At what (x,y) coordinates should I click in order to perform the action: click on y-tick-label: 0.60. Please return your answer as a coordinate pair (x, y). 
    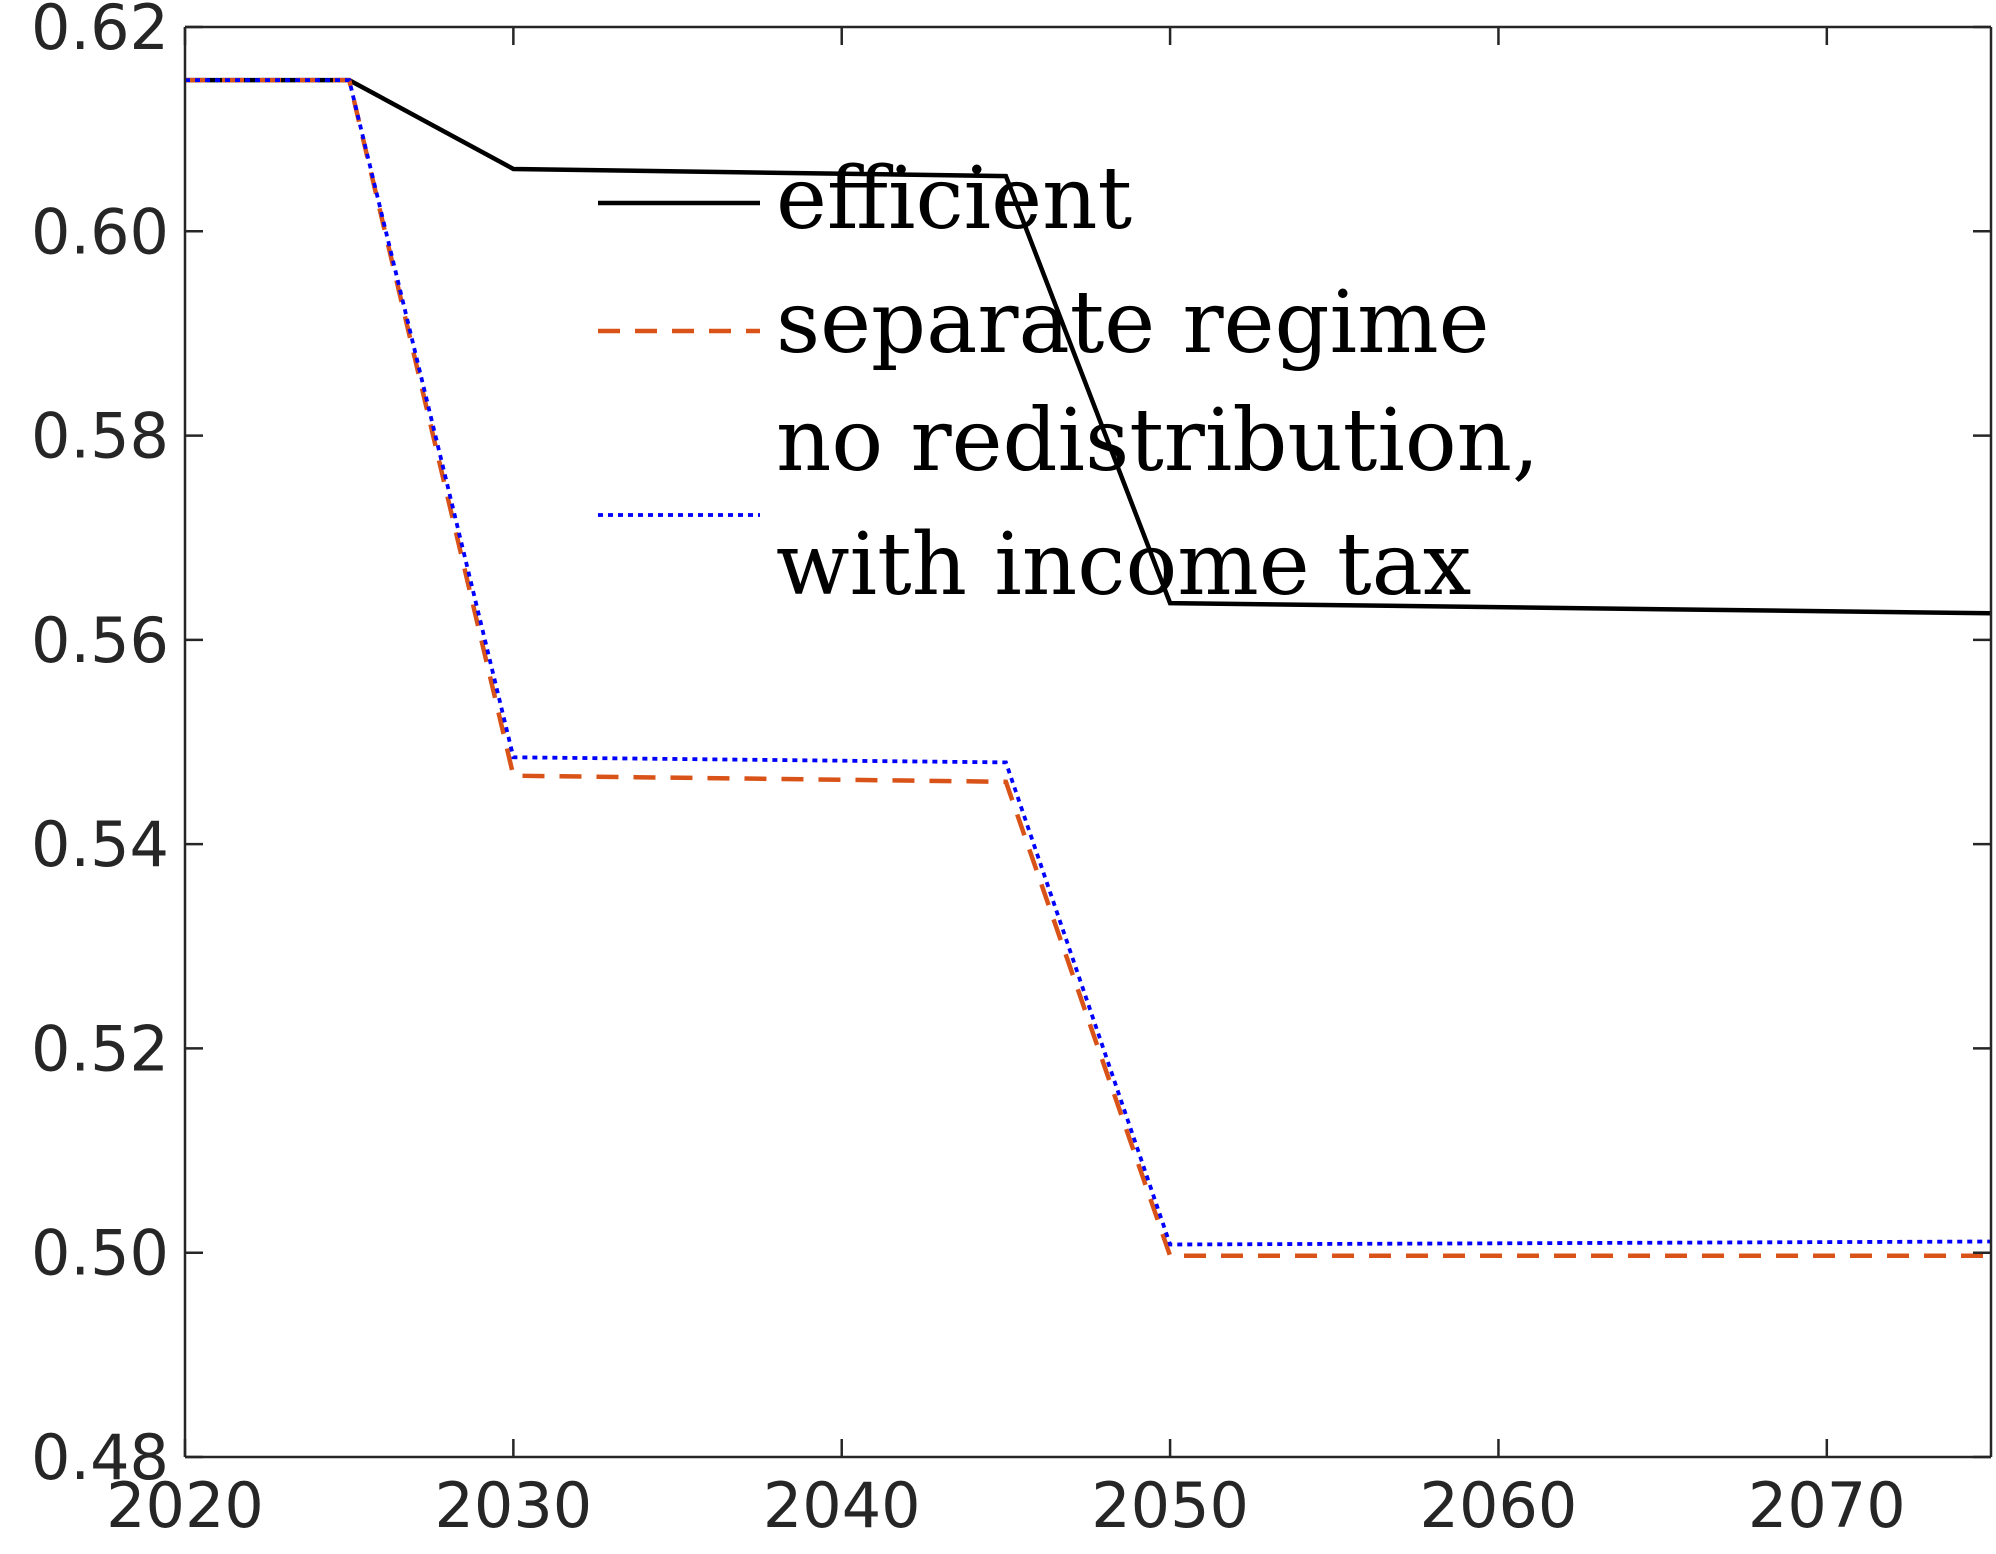
    Looking at the image, I should click on (100, 231).